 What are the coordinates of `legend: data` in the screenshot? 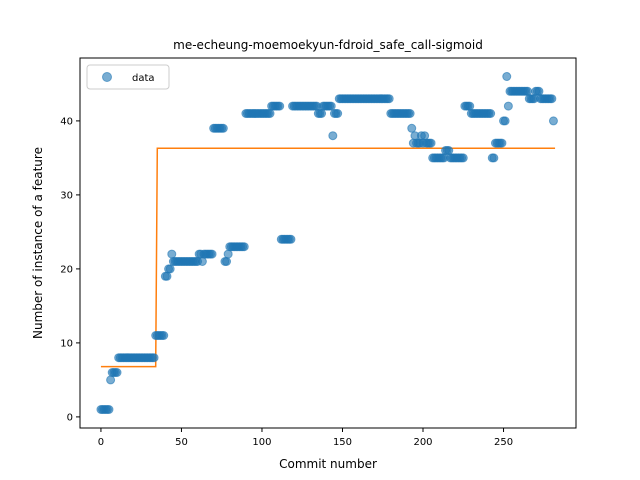 It's located at (128, 77).